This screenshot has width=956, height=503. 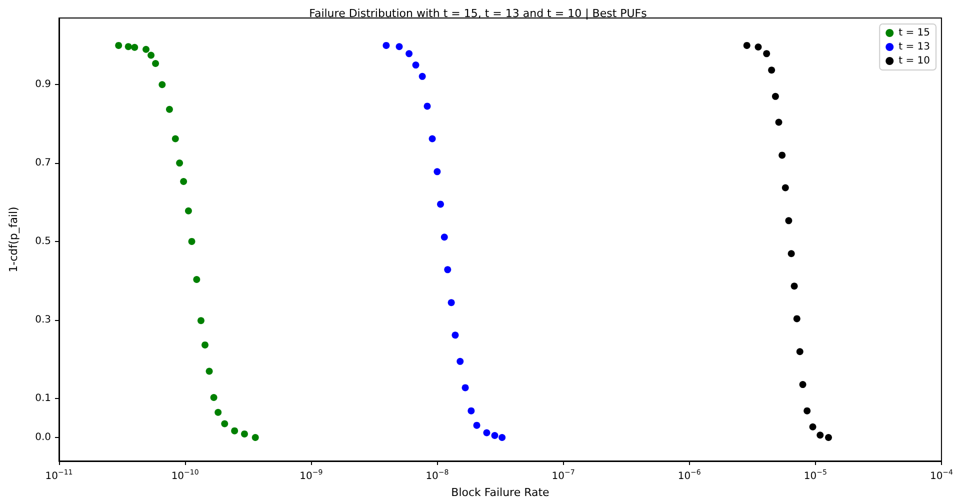 What do you see at coordinates (13, 239) in the screenshot?
I see `y-axis-title: 1-cdf(p_fail)` at bounding box center [13, 239].